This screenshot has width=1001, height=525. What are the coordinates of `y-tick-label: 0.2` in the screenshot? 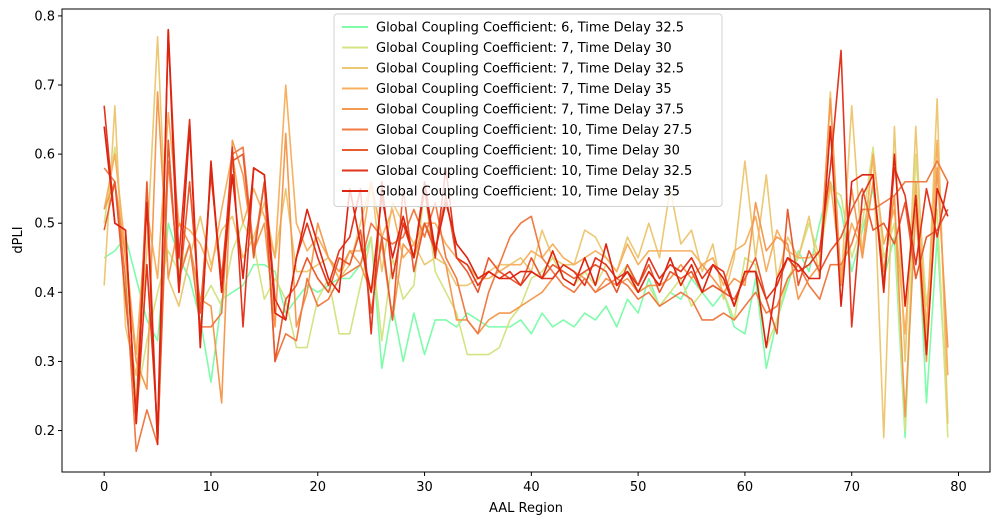 It's located at (44, 431).